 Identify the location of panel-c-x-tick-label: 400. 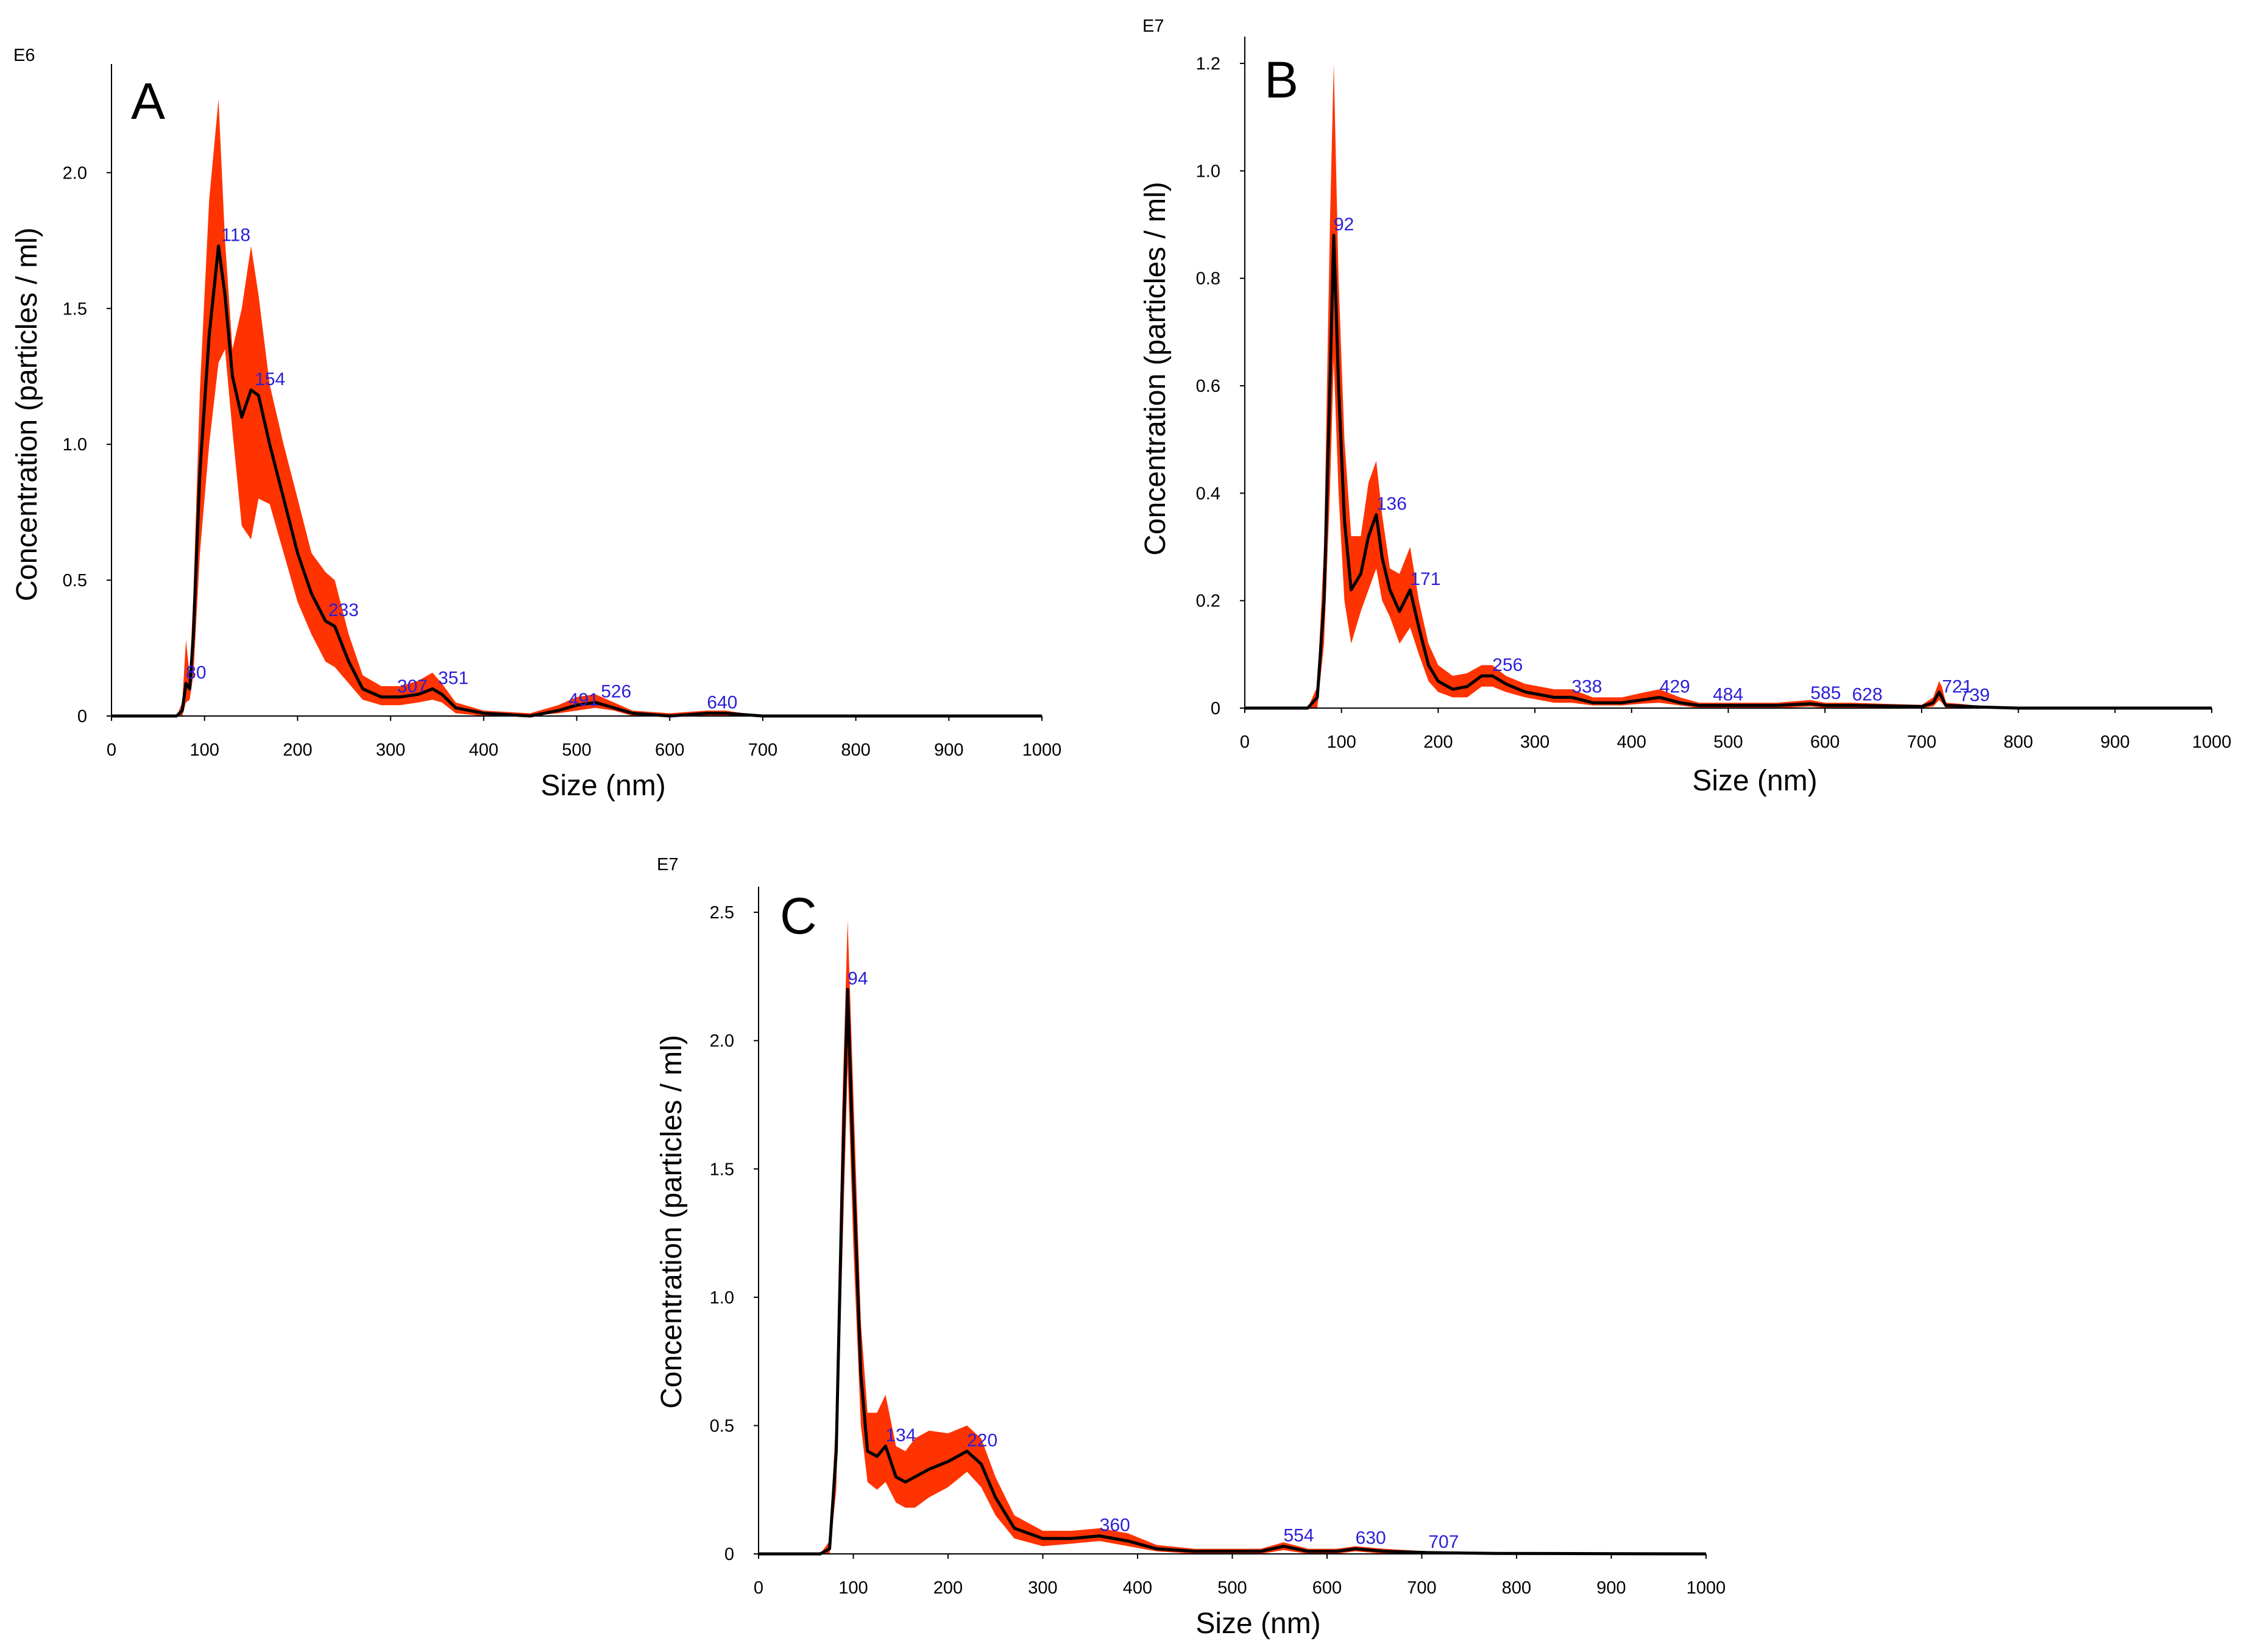
(1137, 1588).